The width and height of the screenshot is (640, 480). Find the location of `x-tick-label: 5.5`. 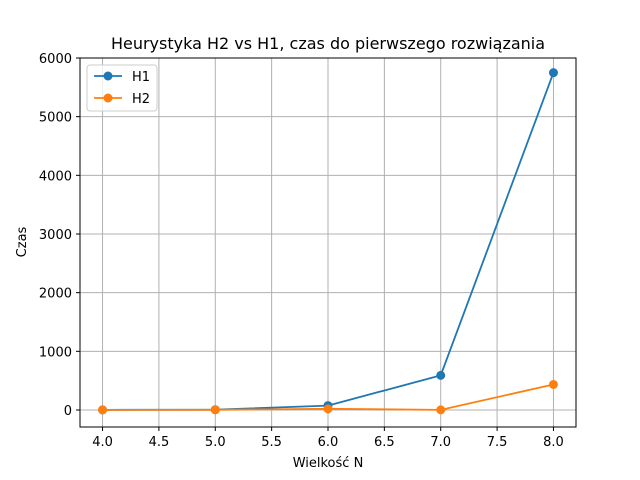

x-tick-label: 5.5 is located at coordinates (271, 442).